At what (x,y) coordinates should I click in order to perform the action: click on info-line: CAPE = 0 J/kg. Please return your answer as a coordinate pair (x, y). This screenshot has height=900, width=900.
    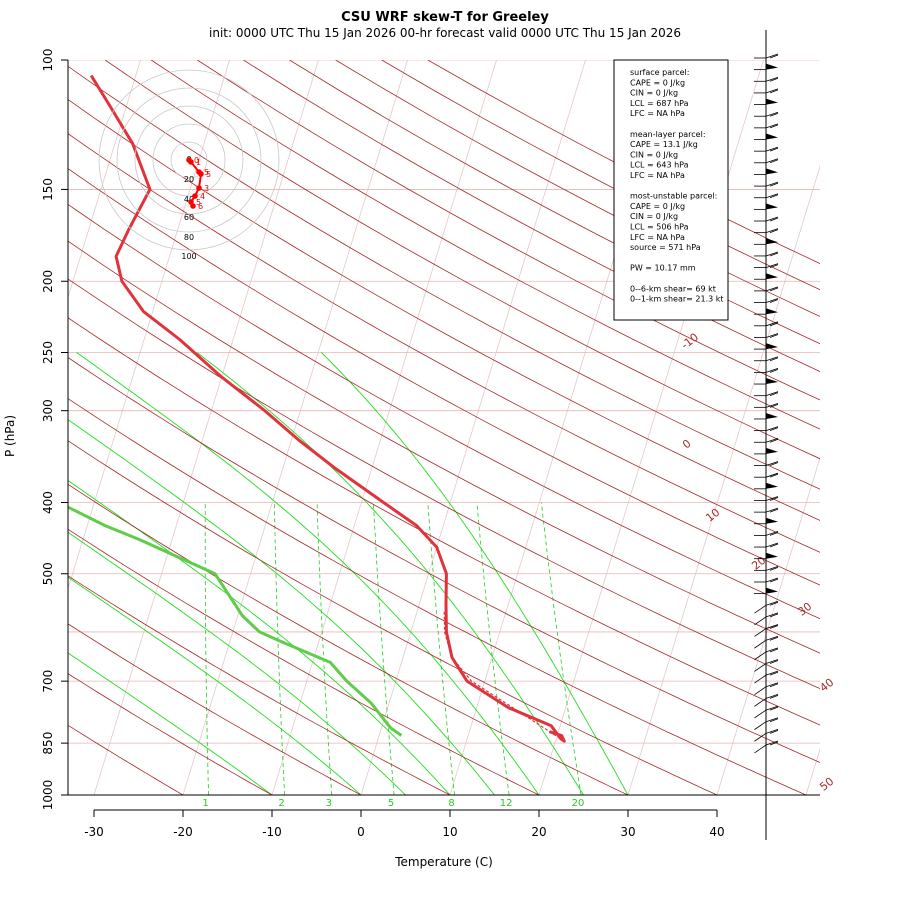
    Looking at the image, I should click on (657, 82).